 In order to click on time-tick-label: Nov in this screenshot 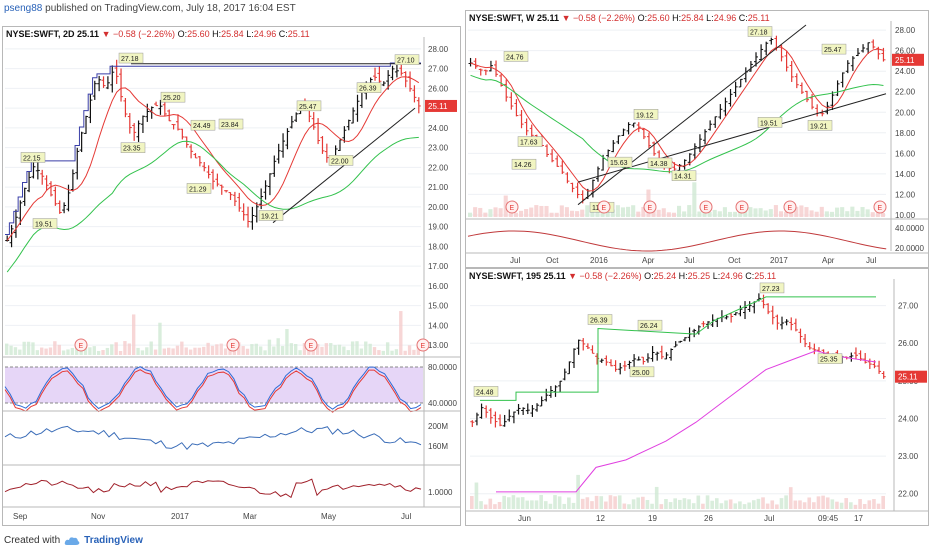, I will do `click(98, 516)`.